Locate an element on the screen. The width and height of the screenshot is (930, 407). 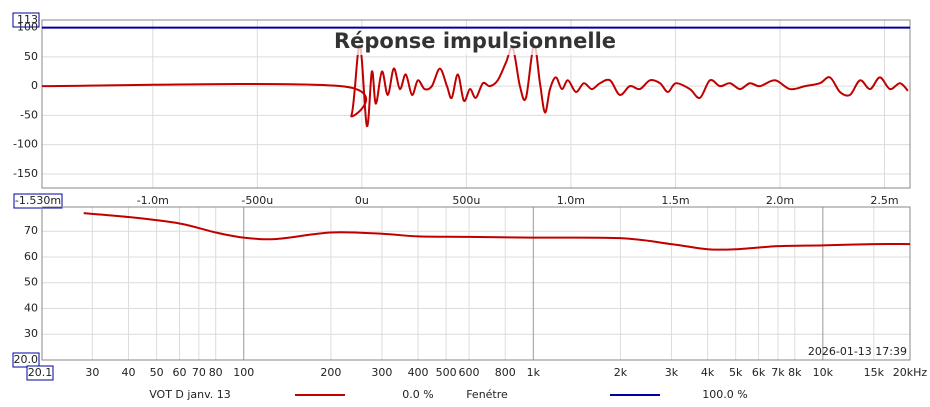
legend-value: 100.0 % is located at coordinates (724, 394).